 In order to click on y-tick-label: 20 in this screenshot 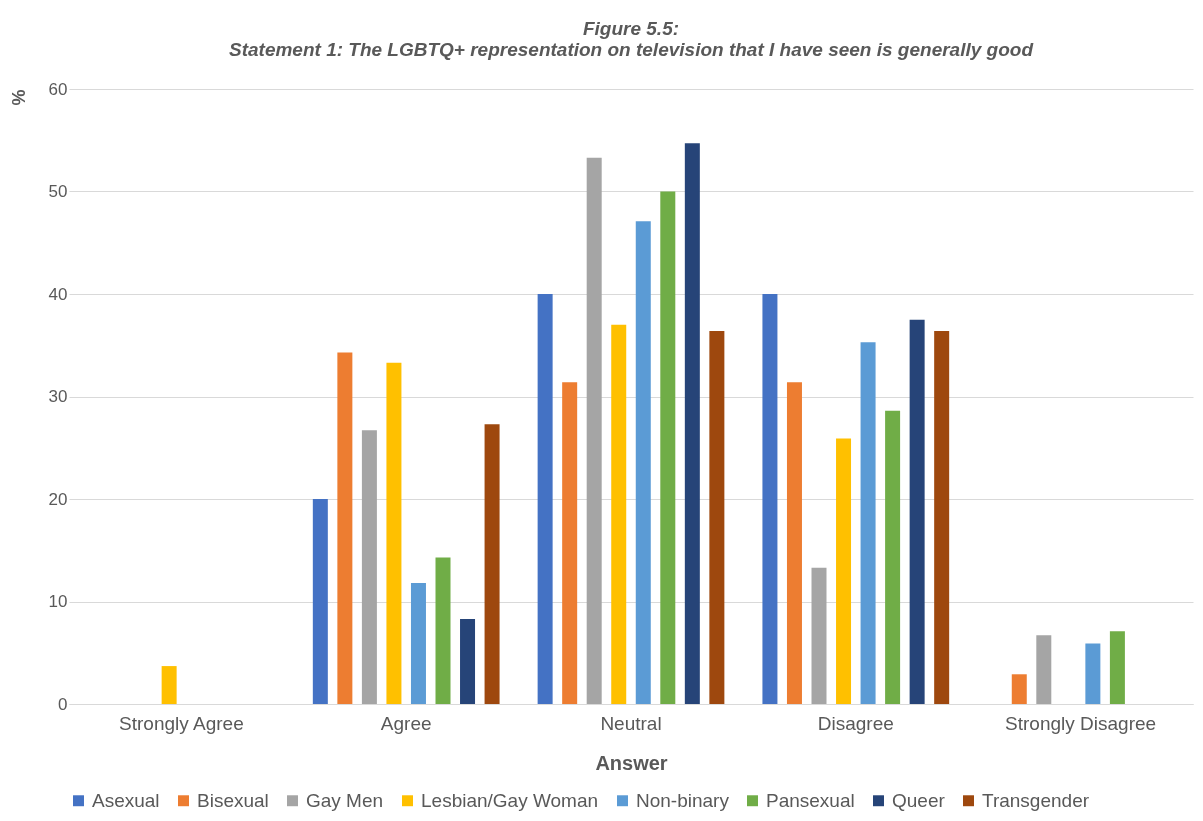, I will do `click(58, 499)`.